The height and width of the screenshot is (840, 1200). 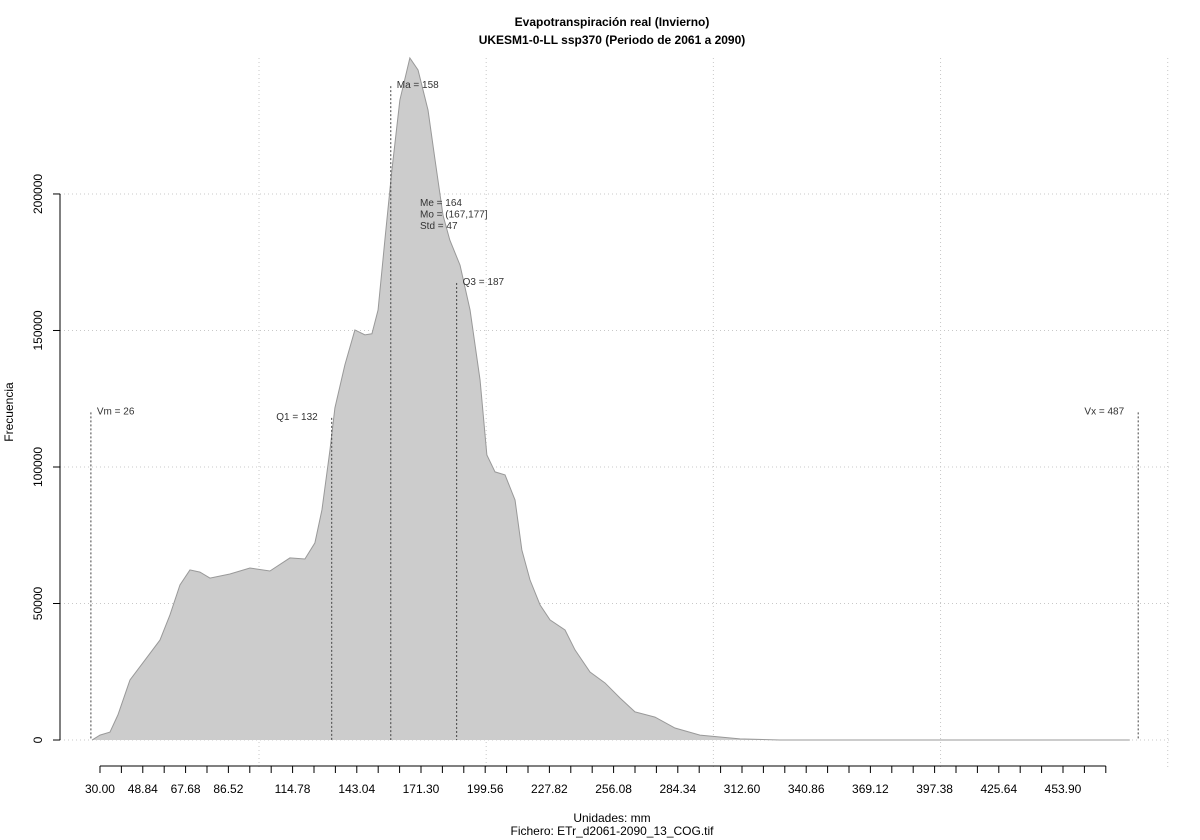 I want to click on x-tick-label: 114.78, so click(x=293, y=789).